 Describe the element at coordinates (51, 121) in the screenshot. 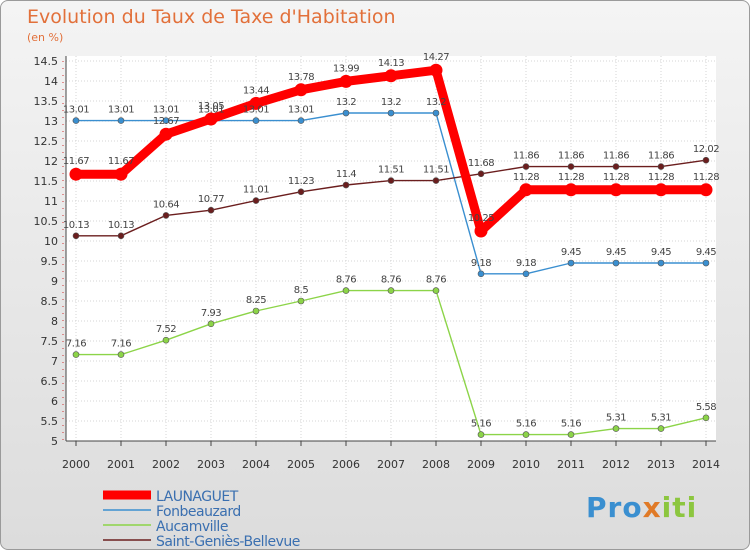

I see `y-tick-label: 13` at that location.